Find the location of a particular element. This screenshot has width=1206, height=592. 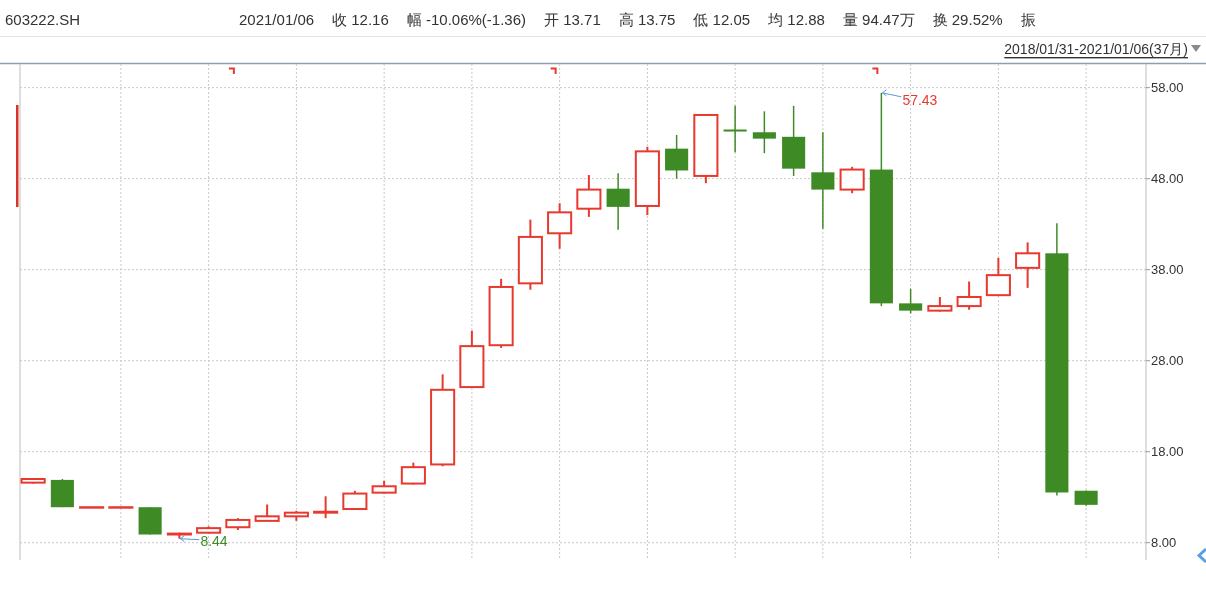

text: 收 12.16 is located at coordinates (360, 19).